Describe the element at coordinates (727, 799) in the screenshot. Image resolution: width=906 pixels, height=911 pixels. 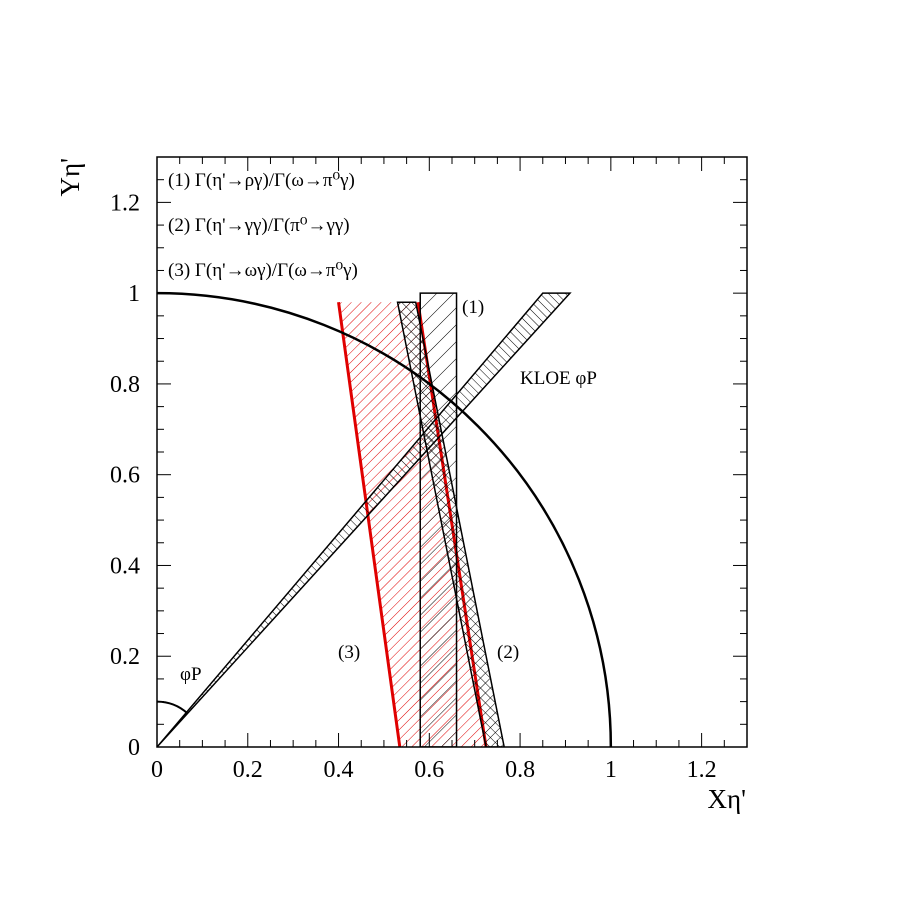
I see `x-axis-title: Xη'` at that location.